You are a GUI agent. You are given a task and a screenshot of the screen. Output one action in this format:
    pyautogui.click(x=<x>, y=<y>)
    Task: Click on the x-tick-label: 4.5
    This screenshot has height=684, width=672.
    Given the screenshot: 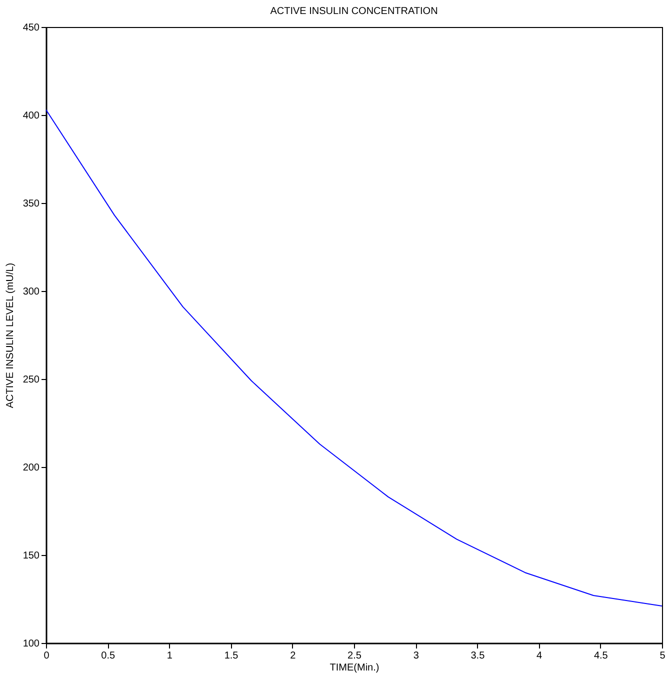 What is the action you would take?
    pyautogui.click(x=601, y=656)
    